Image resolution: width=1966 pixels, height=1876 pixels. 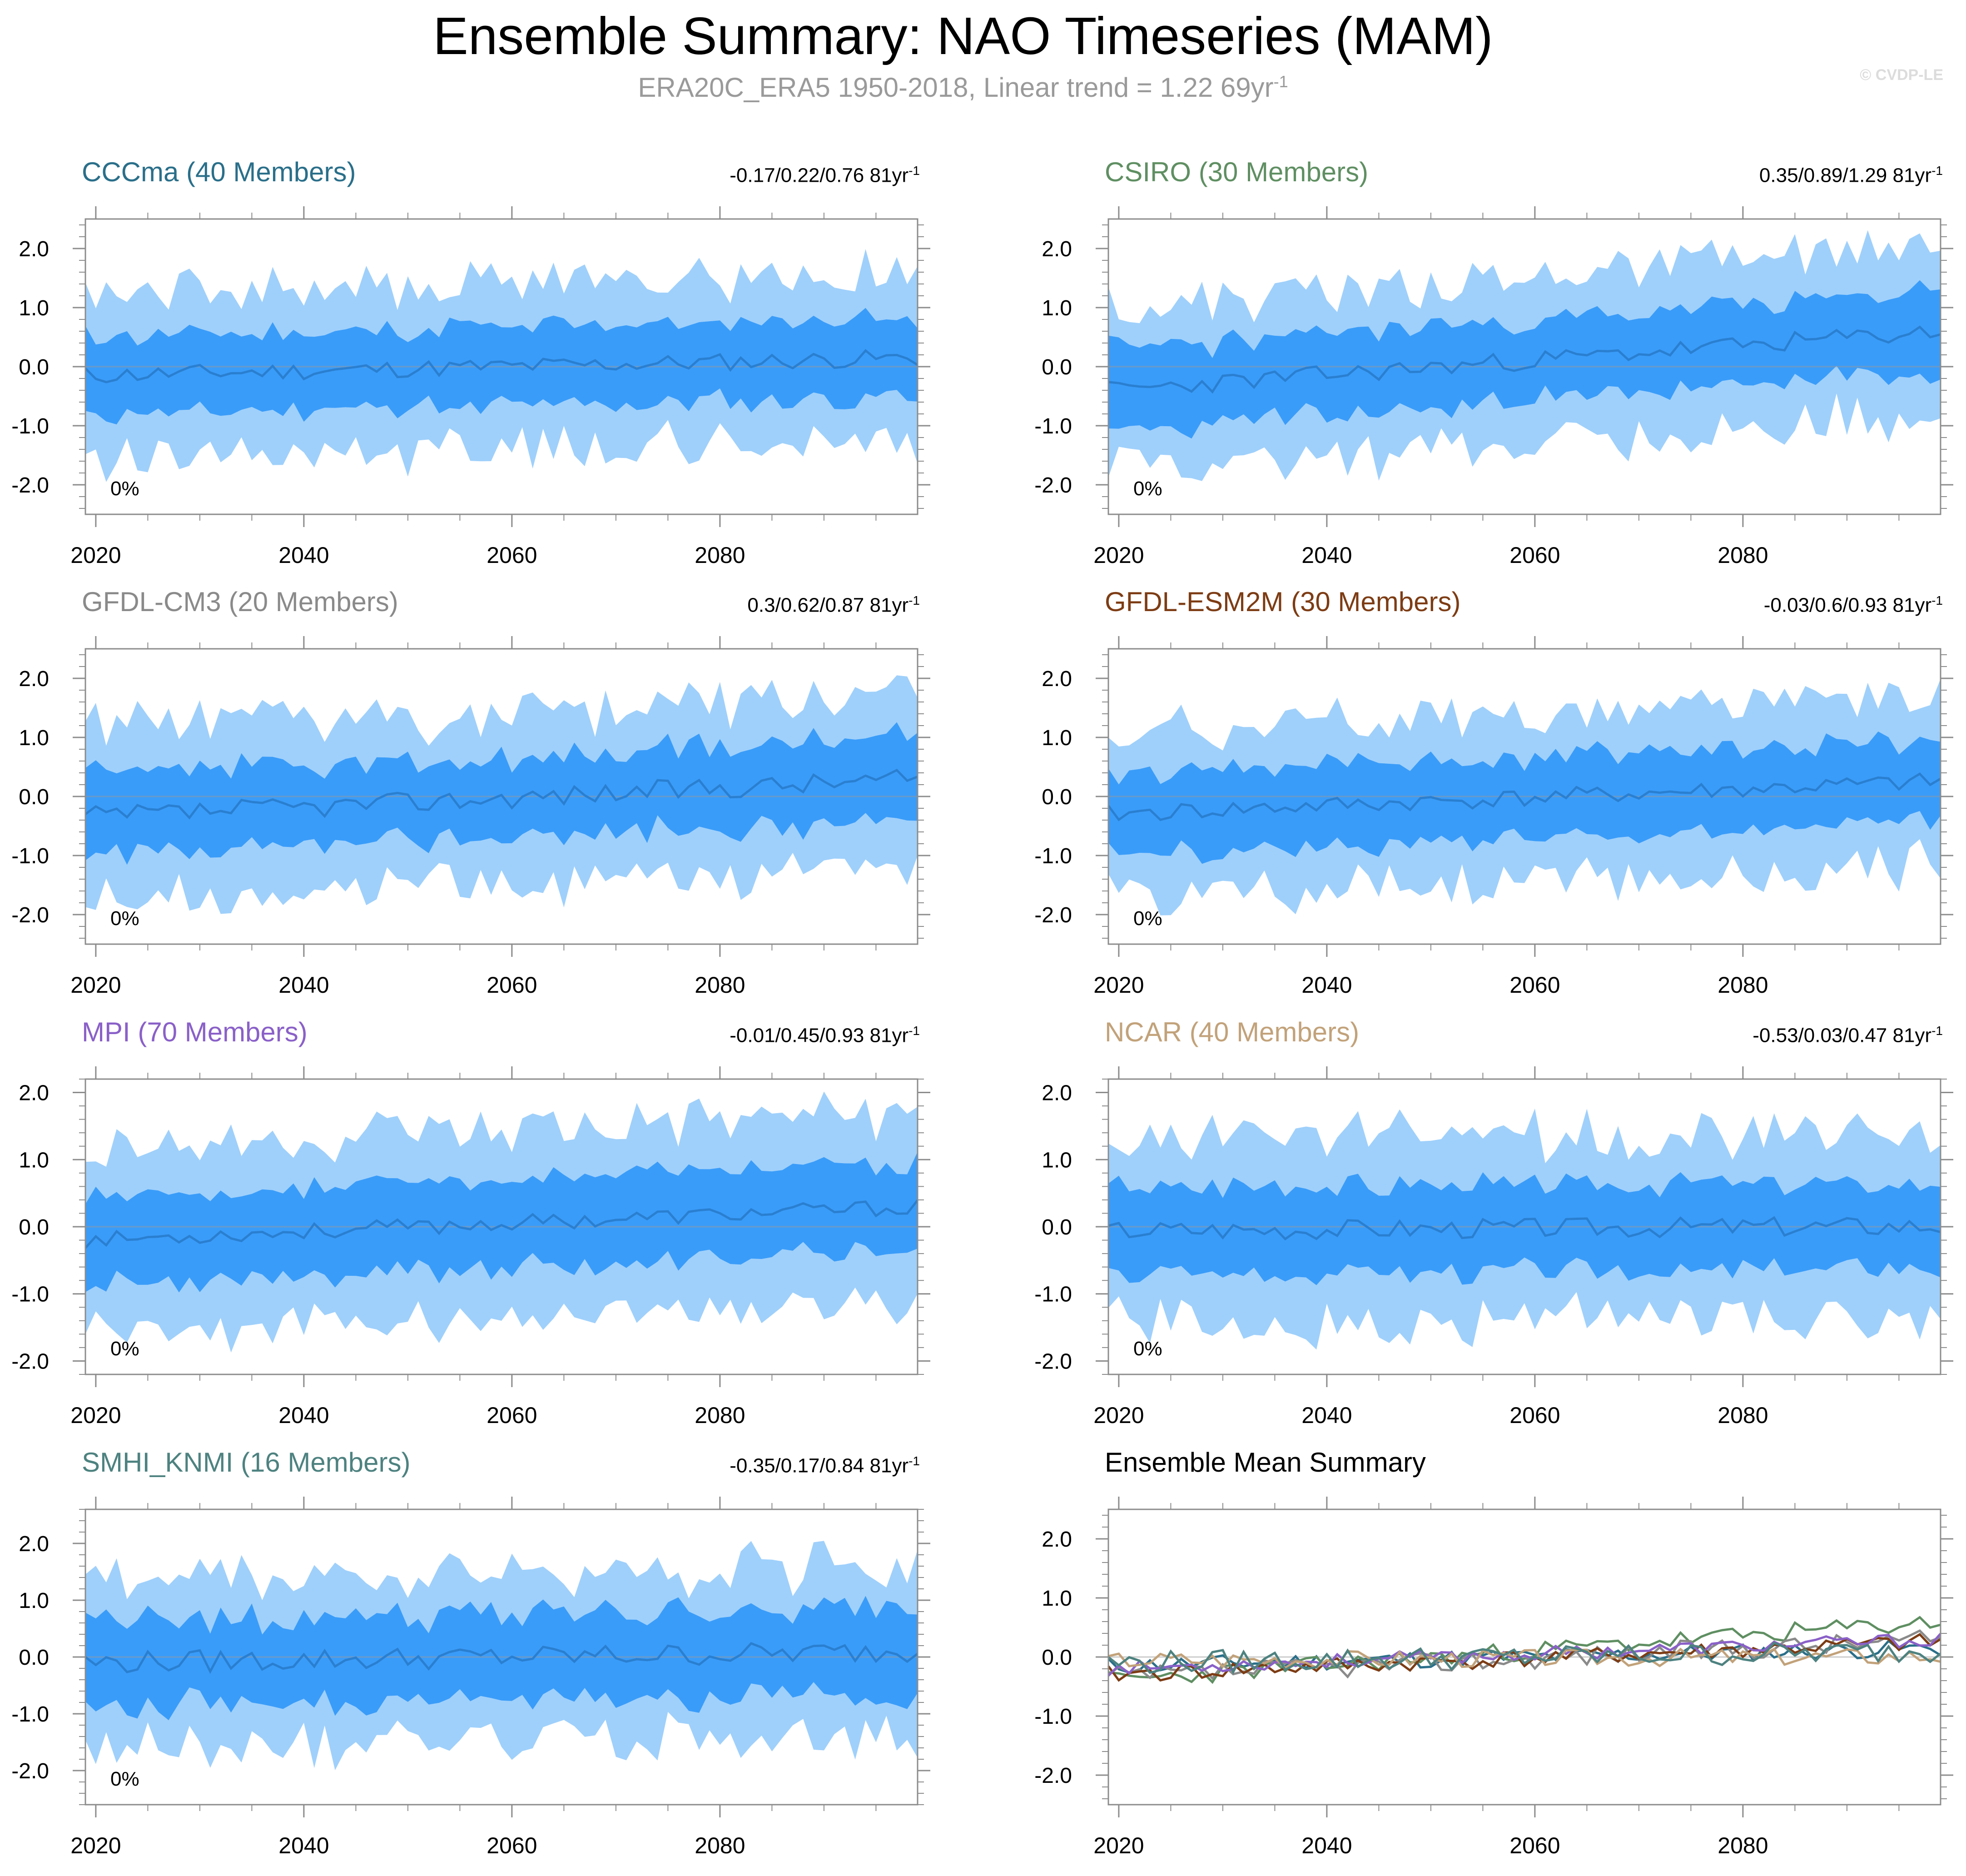 What do you see at coordinates (1265, 1463) in the screenshot?
I see `panel-title-8: Ensemble Mean Summary` at bounding box center [1265, 1463].